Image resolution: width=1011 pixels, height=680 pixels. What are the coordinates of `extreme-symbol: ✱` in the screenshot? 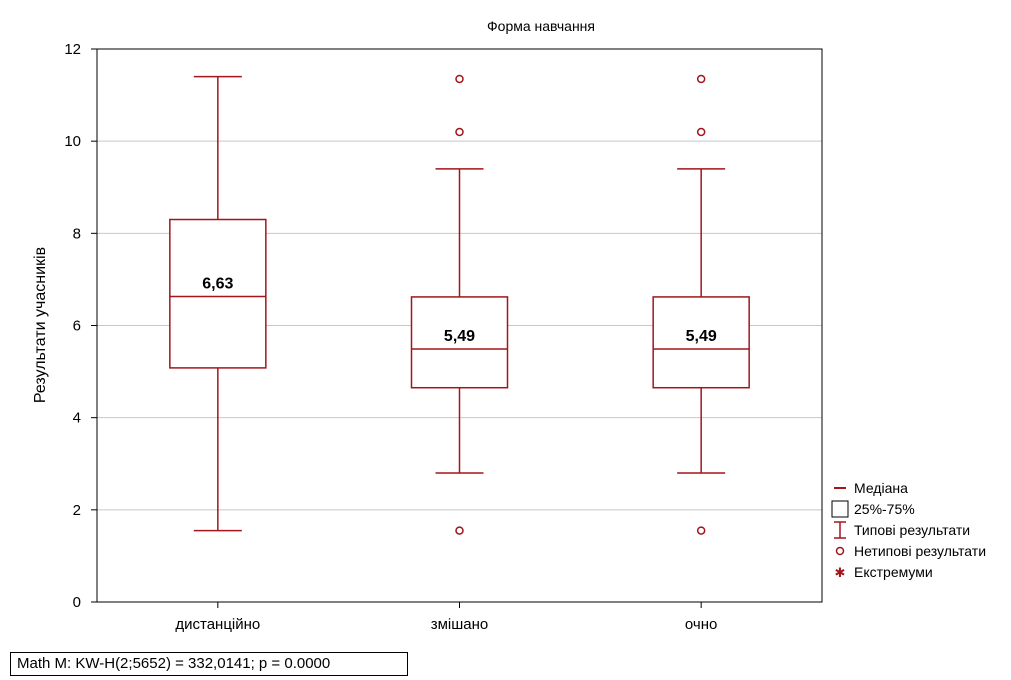 It's located at (840, 573).